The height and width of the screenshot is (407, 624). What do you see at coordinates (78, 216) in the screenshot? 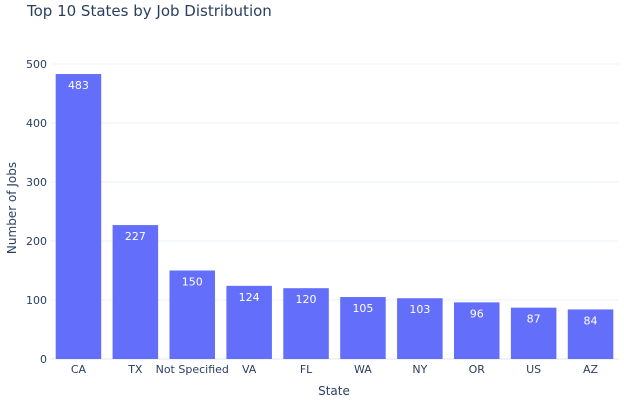
I see `bar-ca` at bounding box center [78, 216].